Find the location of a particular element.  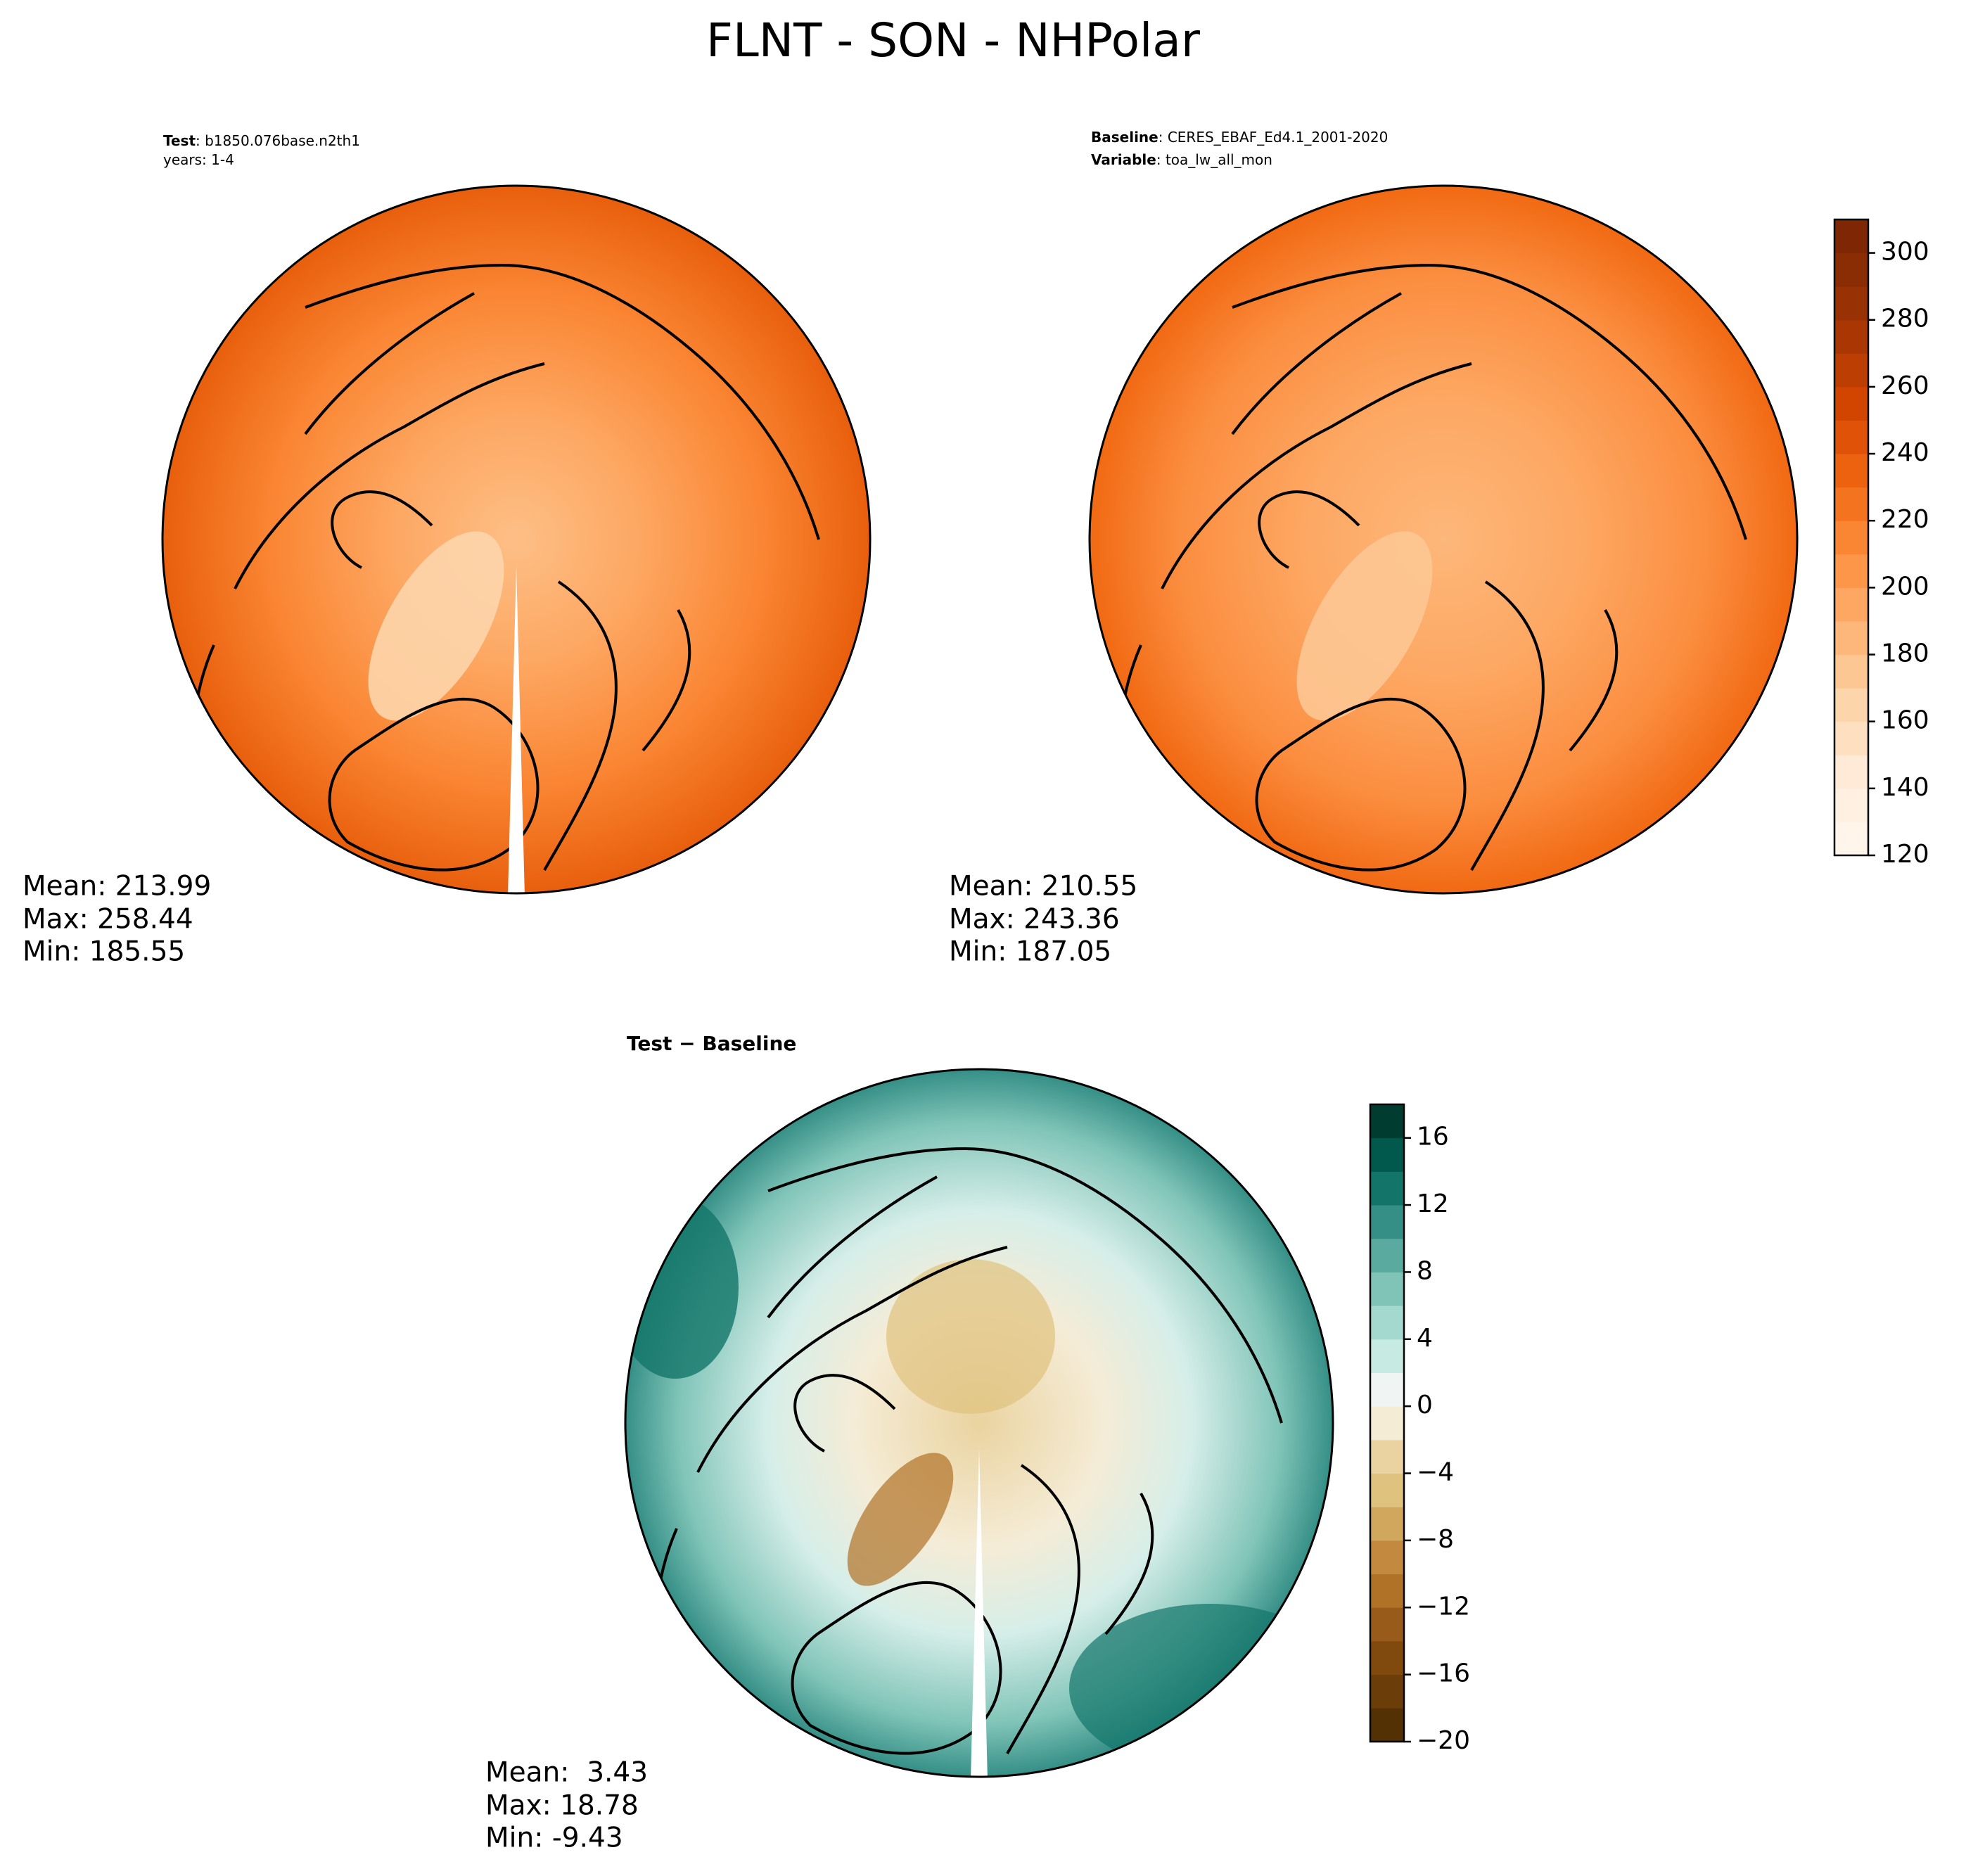

colorbar-tick-label: 140 is located at coordinates (1905, 787).